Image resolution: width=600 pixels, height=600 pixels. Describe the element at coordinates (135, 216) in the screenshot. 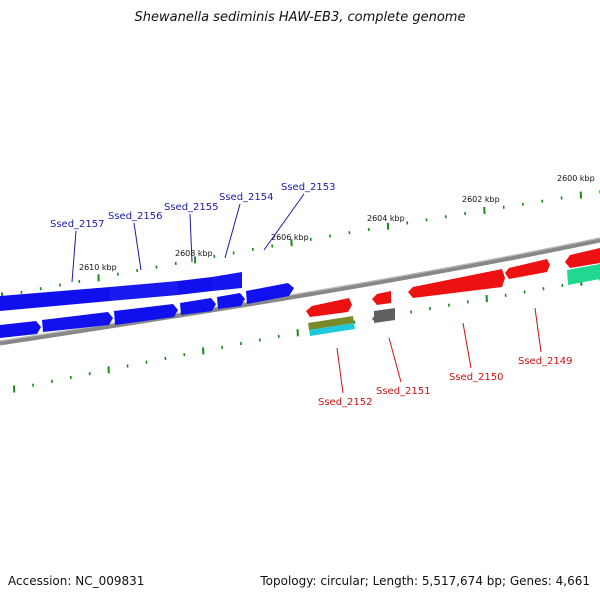

I see `gene-label-ssed-2156: Ssed_2156` at that location.